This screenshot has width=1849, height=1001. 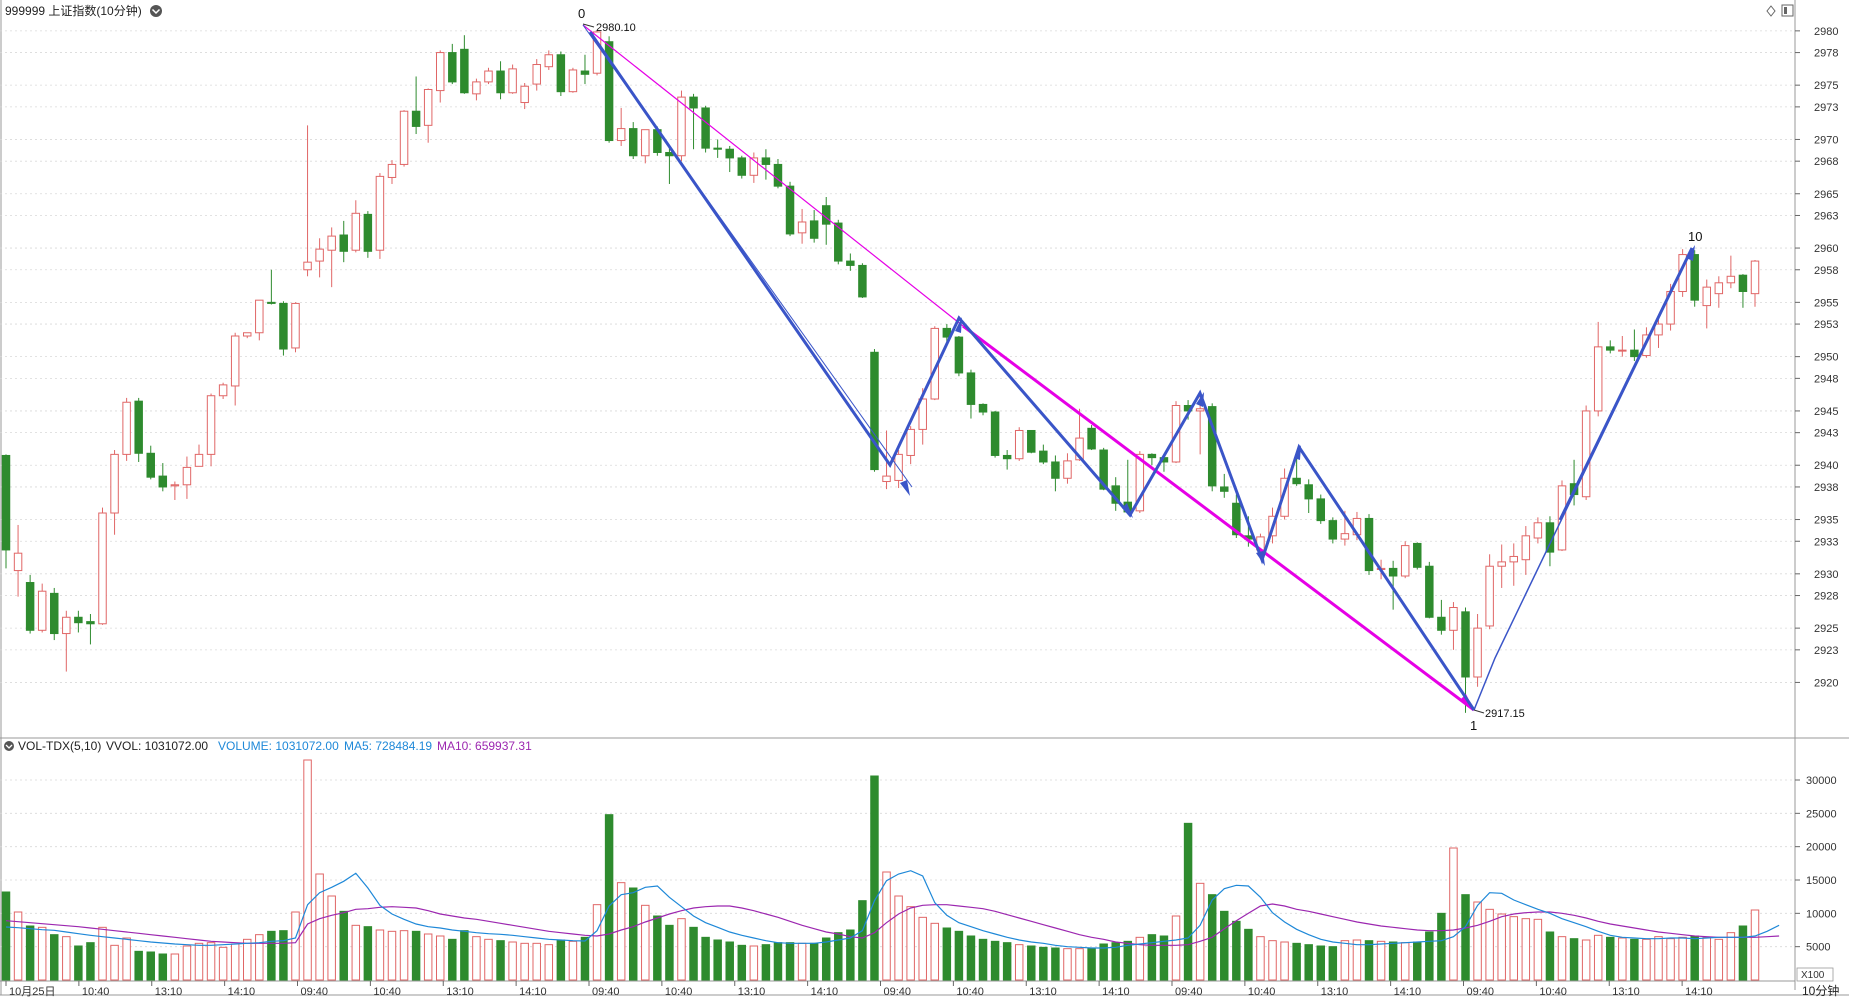 I want to click on volume-axis: 30000 25000 20000 15000 10000 5000, so click(x=1816, y=864).